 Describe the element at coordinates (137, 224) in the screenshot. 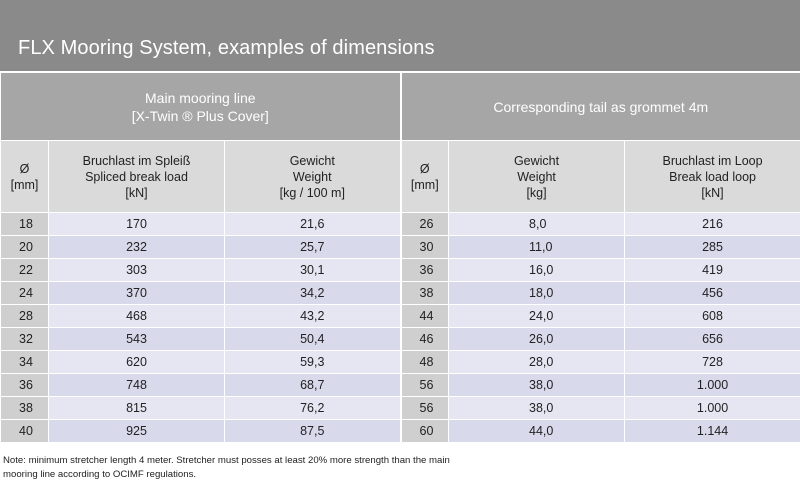

I see `cell-spliced-break-load: 170` at that location.